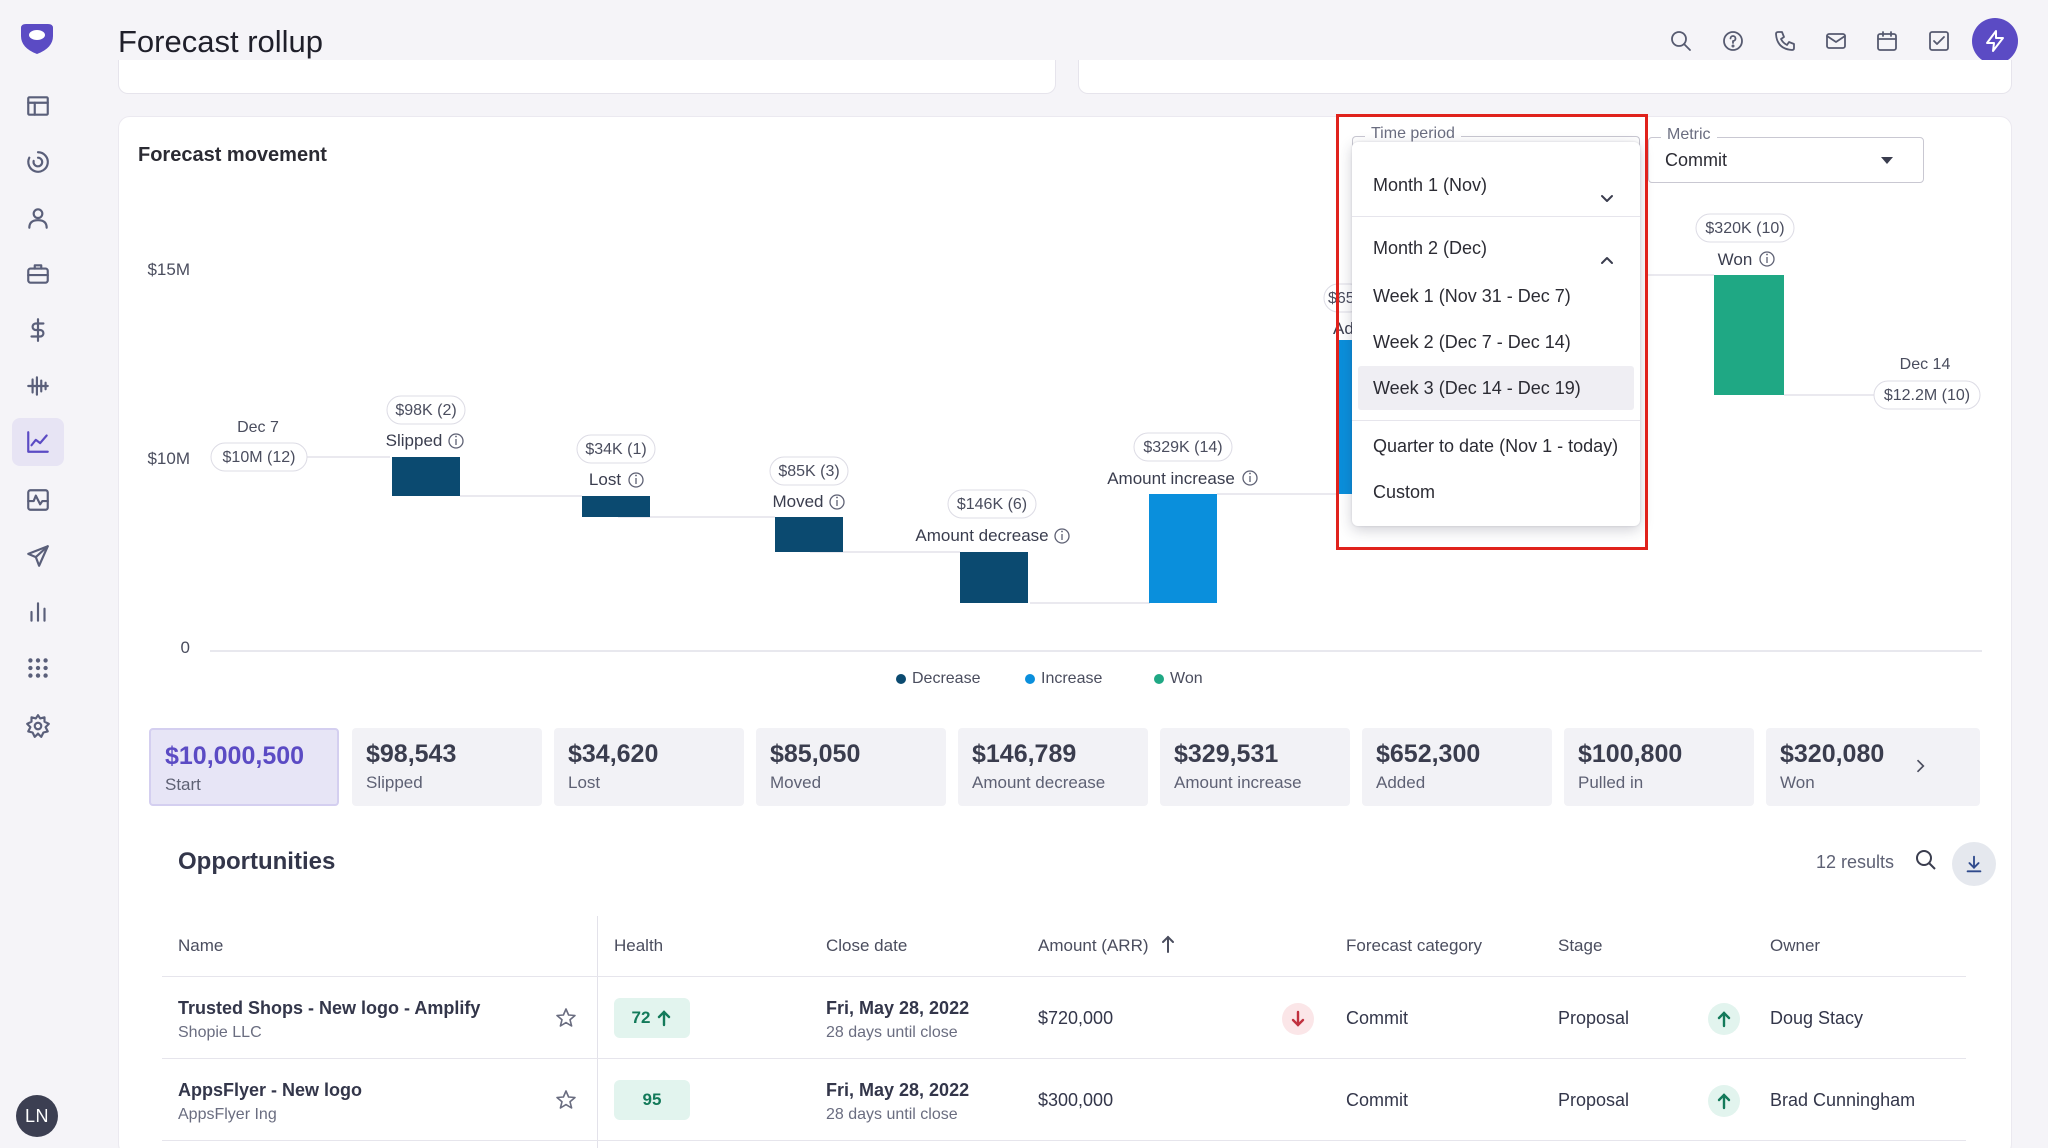  Describe the element at coordinates (1659, 767) in the screenshot. I see `tile-pulled-in: $100,800 Pulled in` at that location.